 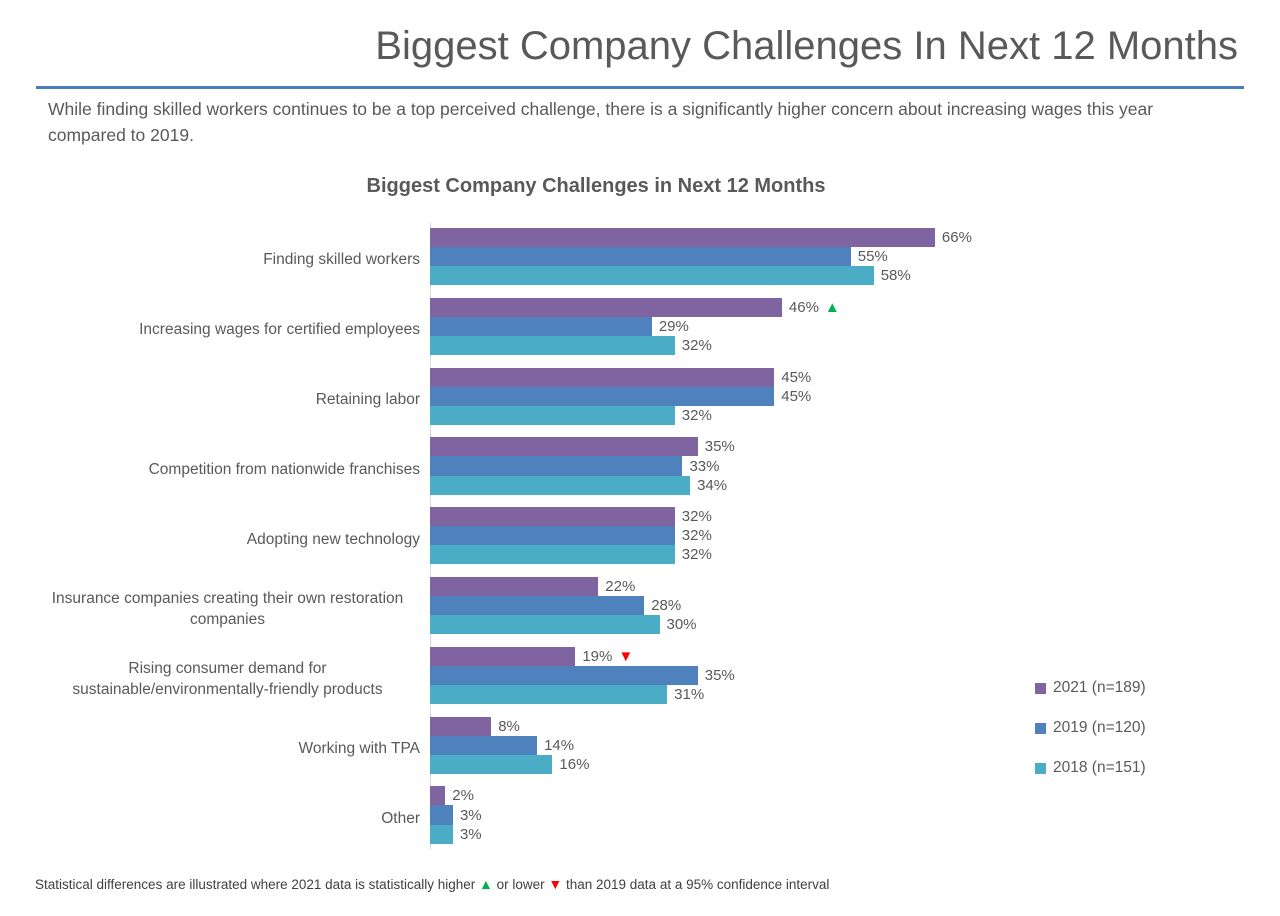 I want to click on significance-up-icon: ▲, so click(x=832, y=307).